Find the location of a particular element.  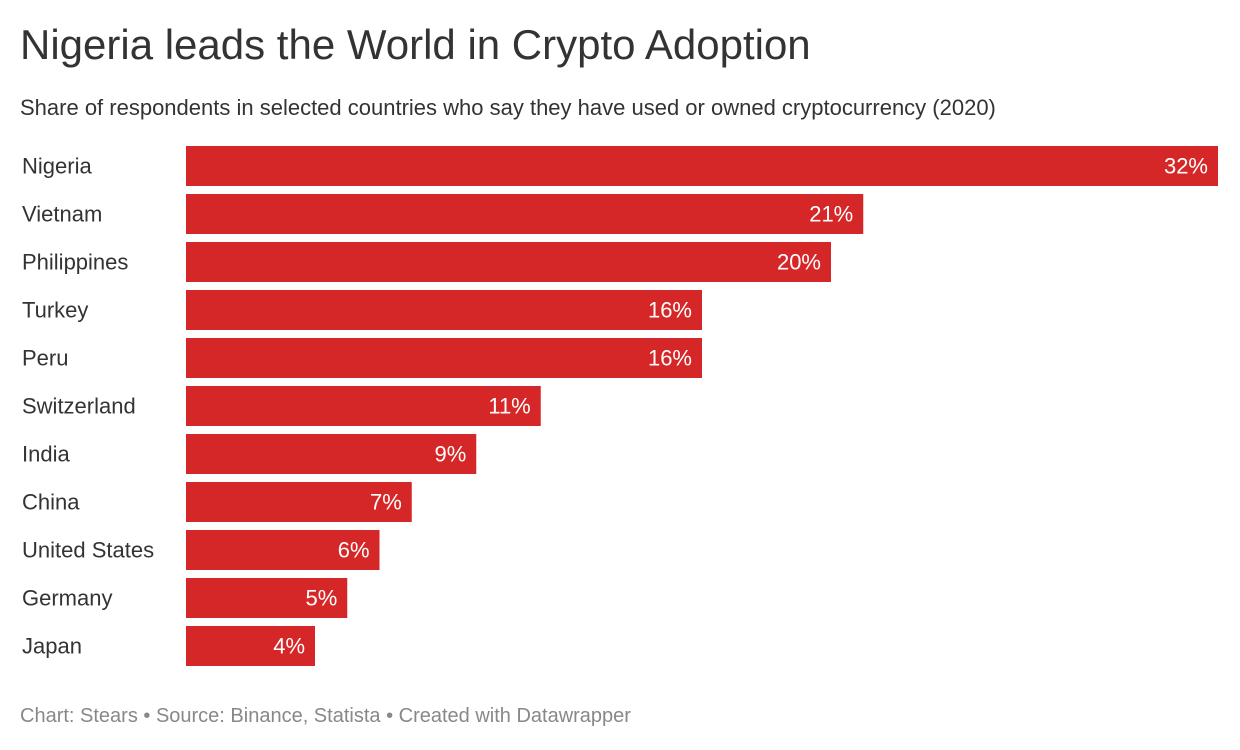

category-label: Japan is located at coordinates (52, 646).